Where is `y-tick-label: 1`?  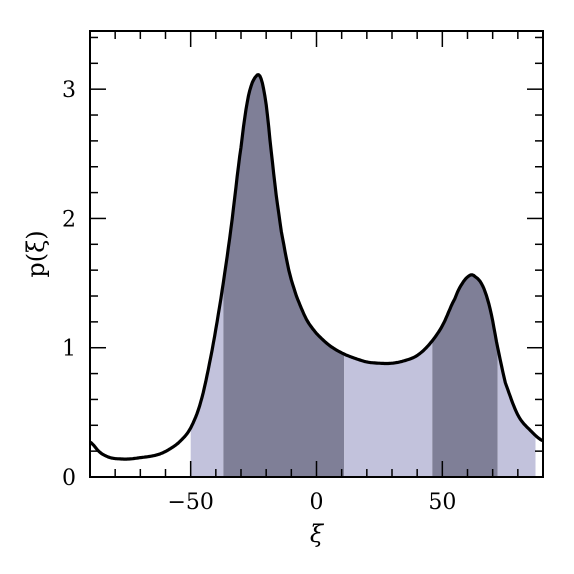
y-tick-label: 1 is located at coordinates (69, 349).